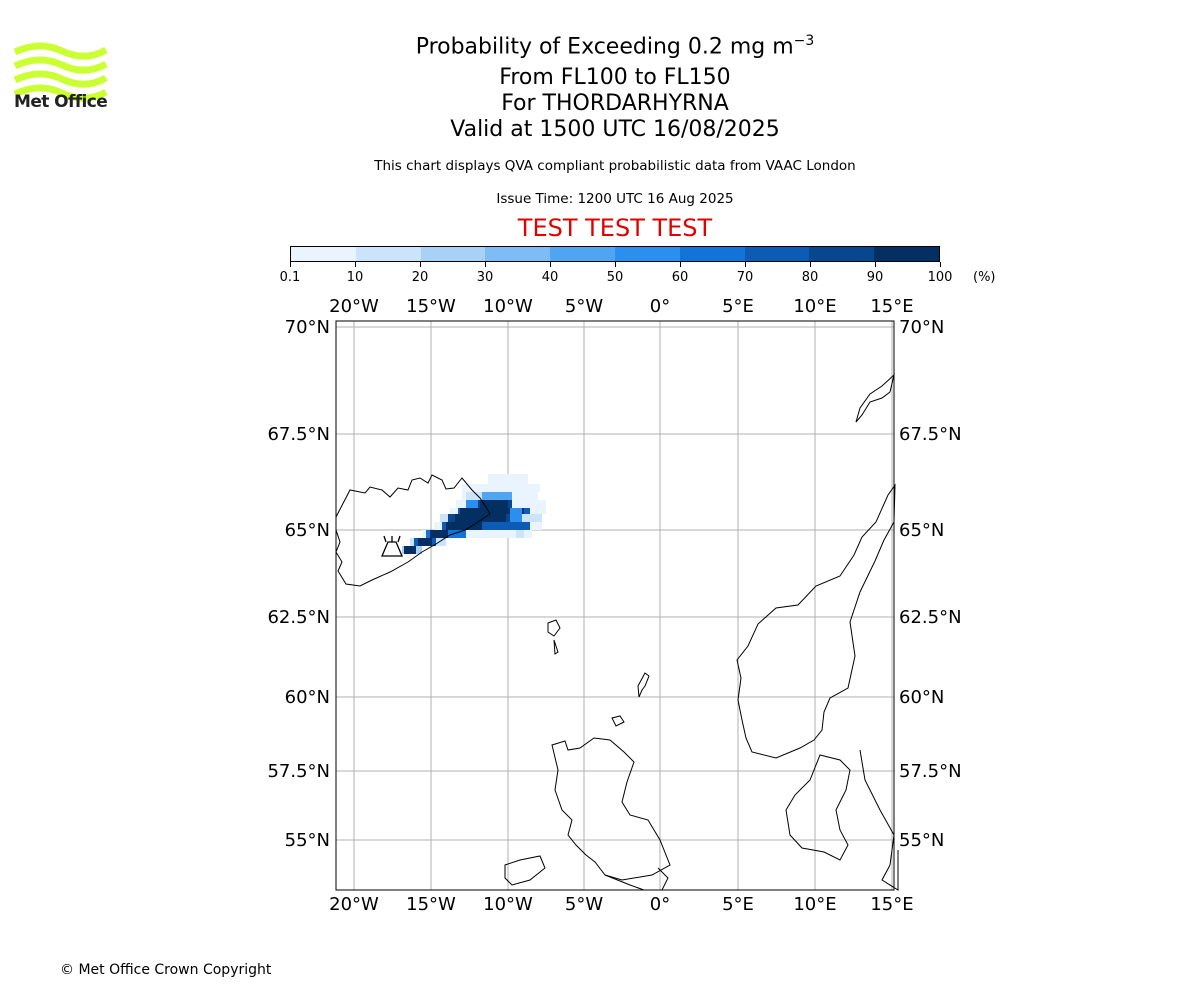  I want to click on latitude-labels-left: 70°N 67.5°N 65°N 62.5°N 60°N 57.5°N 55°N, so click(298, 584).